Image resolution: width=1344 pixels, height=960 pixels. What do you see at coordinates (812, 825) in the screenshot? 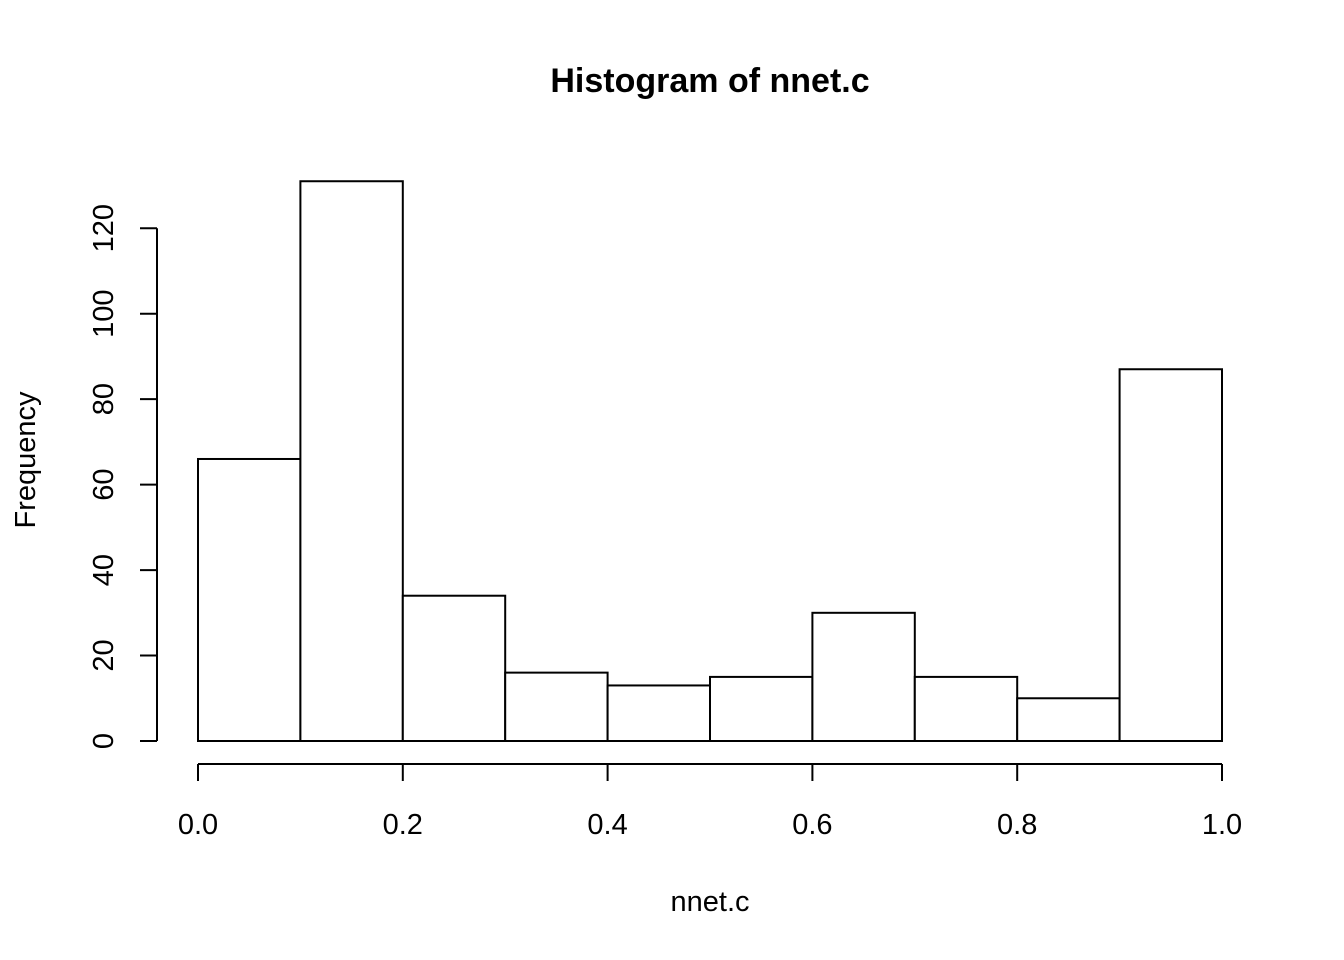
I see `x-tick-label: 0.6` at bounding box center [812, 825].